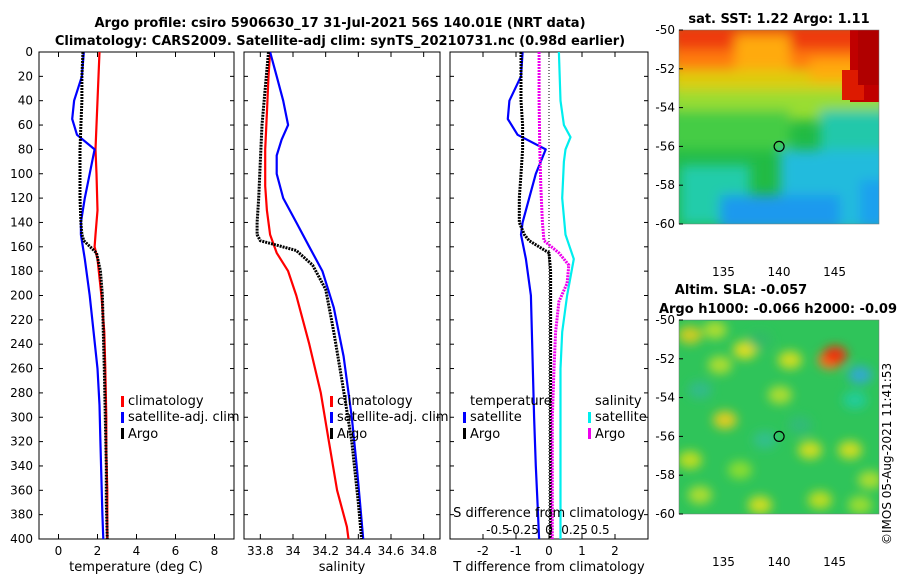  Describe the element at coordinates (574, 530) in the screenshot. I see `secondary-x-tick-label: 0.25` at that location.